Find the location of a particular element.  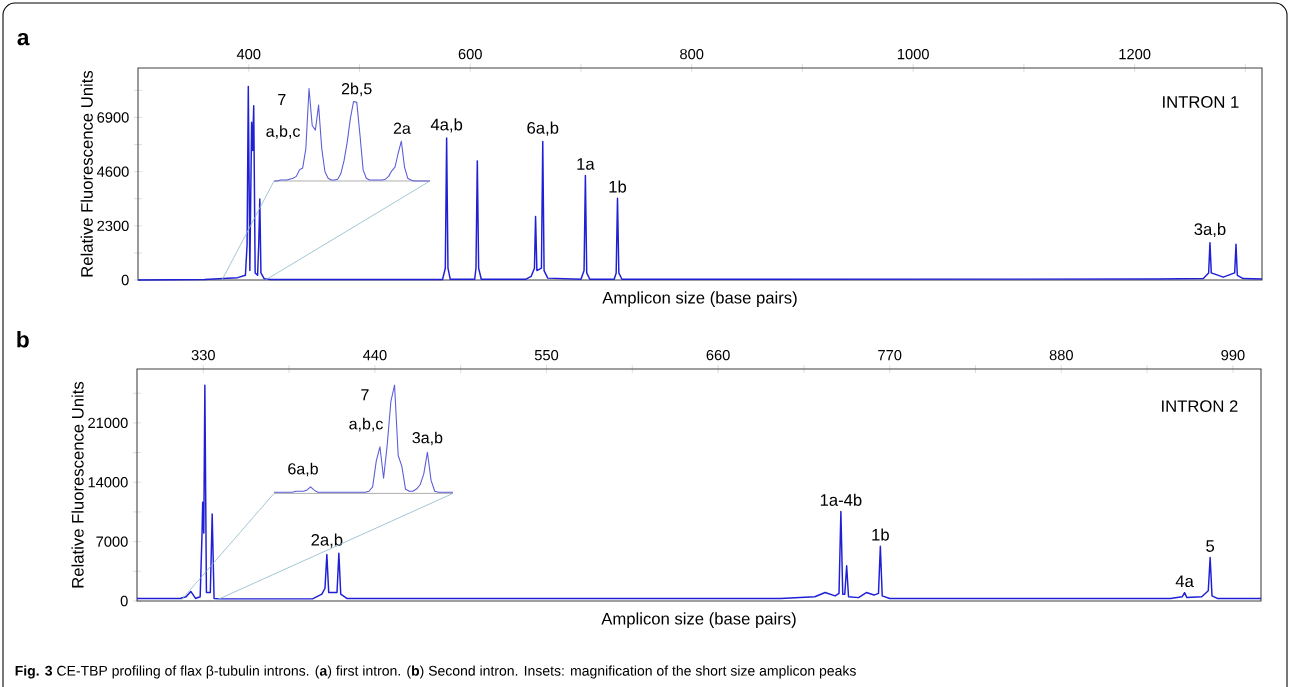

x-tick-label: 990 is located at coordinates (1233, 355).